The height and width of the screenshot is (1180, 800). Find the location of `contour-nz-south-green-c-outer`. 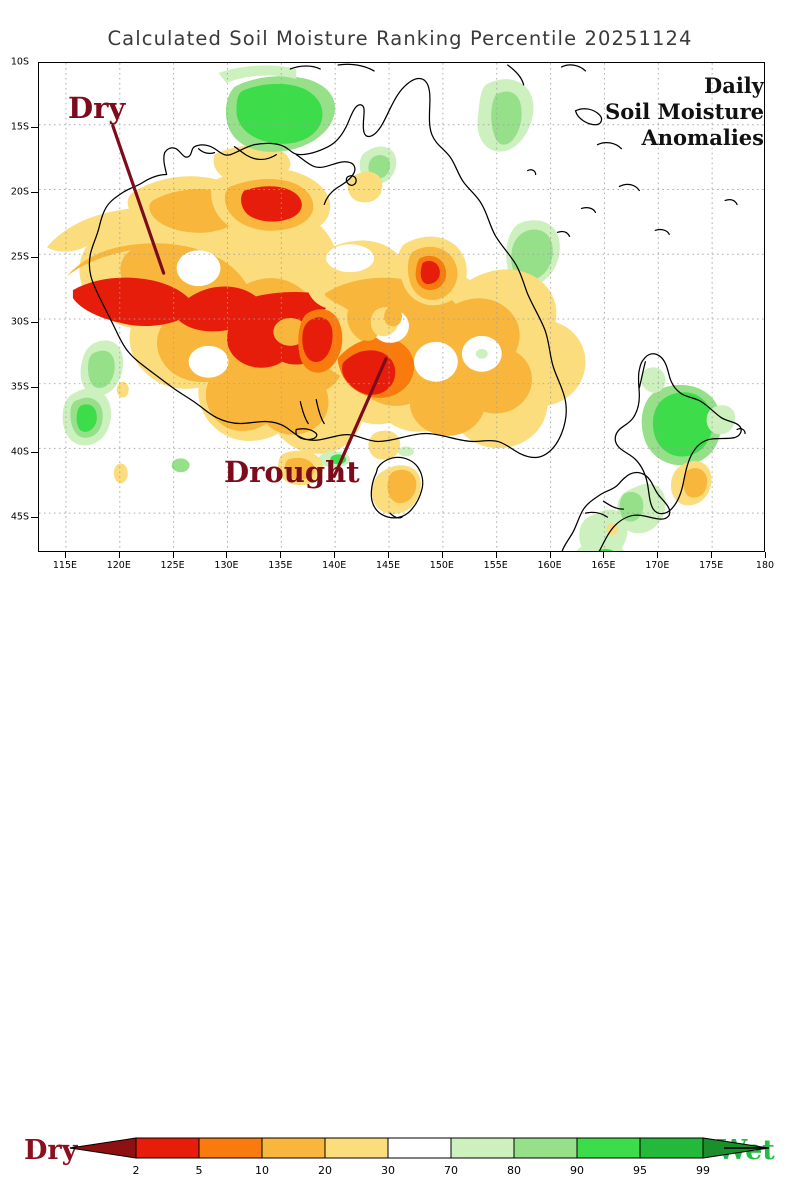

contour-nz-south-green-c-outer is located at coordinates (600, 545).